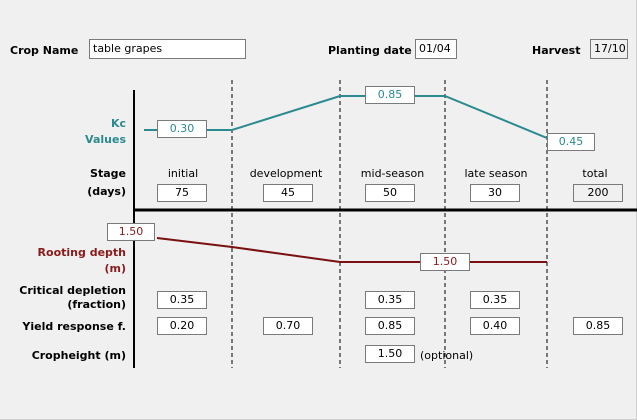  I want to click on stage-name-initial: initial, so click(183, 173).